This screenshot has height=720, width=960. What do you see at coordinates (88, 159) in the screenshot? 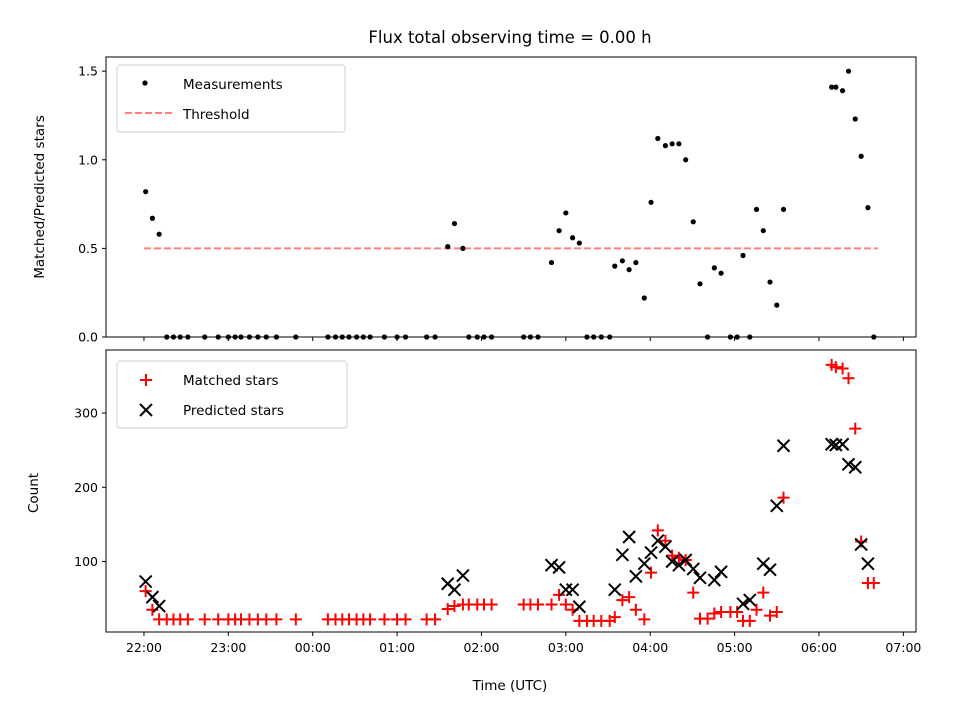
I see `ratio-y-tick-label: 1.0` at bounding box center [88, 159].